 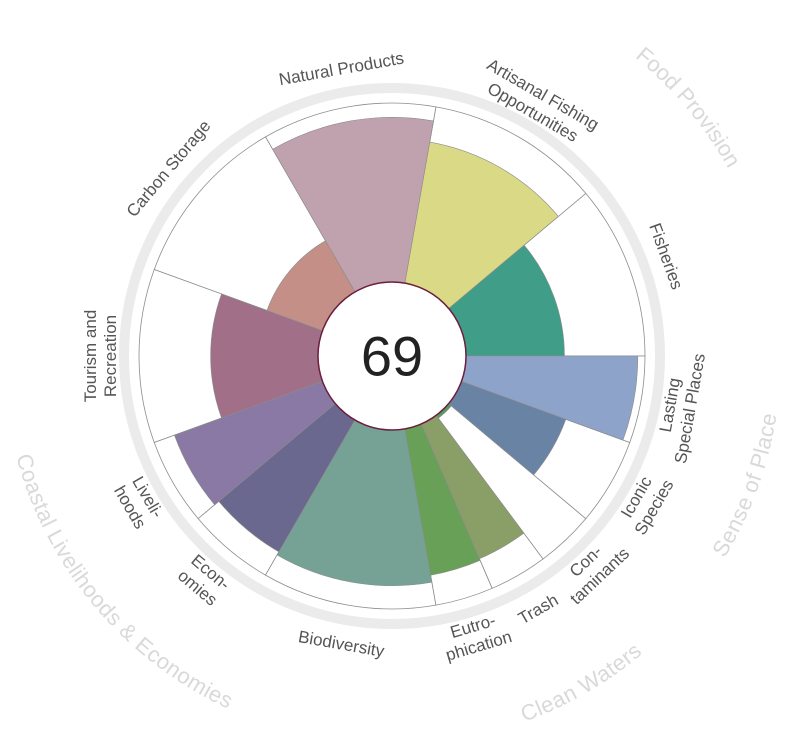 What do you see at coordinates (744, 485) in the screenshot?
I see `group-label-sense-of-place: Sense of Place` at bounding box center [744, 485].